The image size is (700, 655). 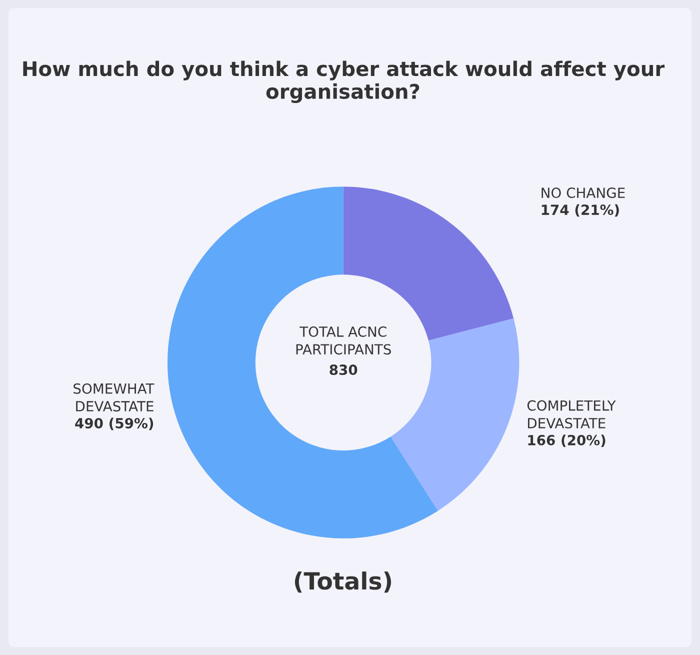 I want to click on text: (Totals), so click(x=343, y=582).